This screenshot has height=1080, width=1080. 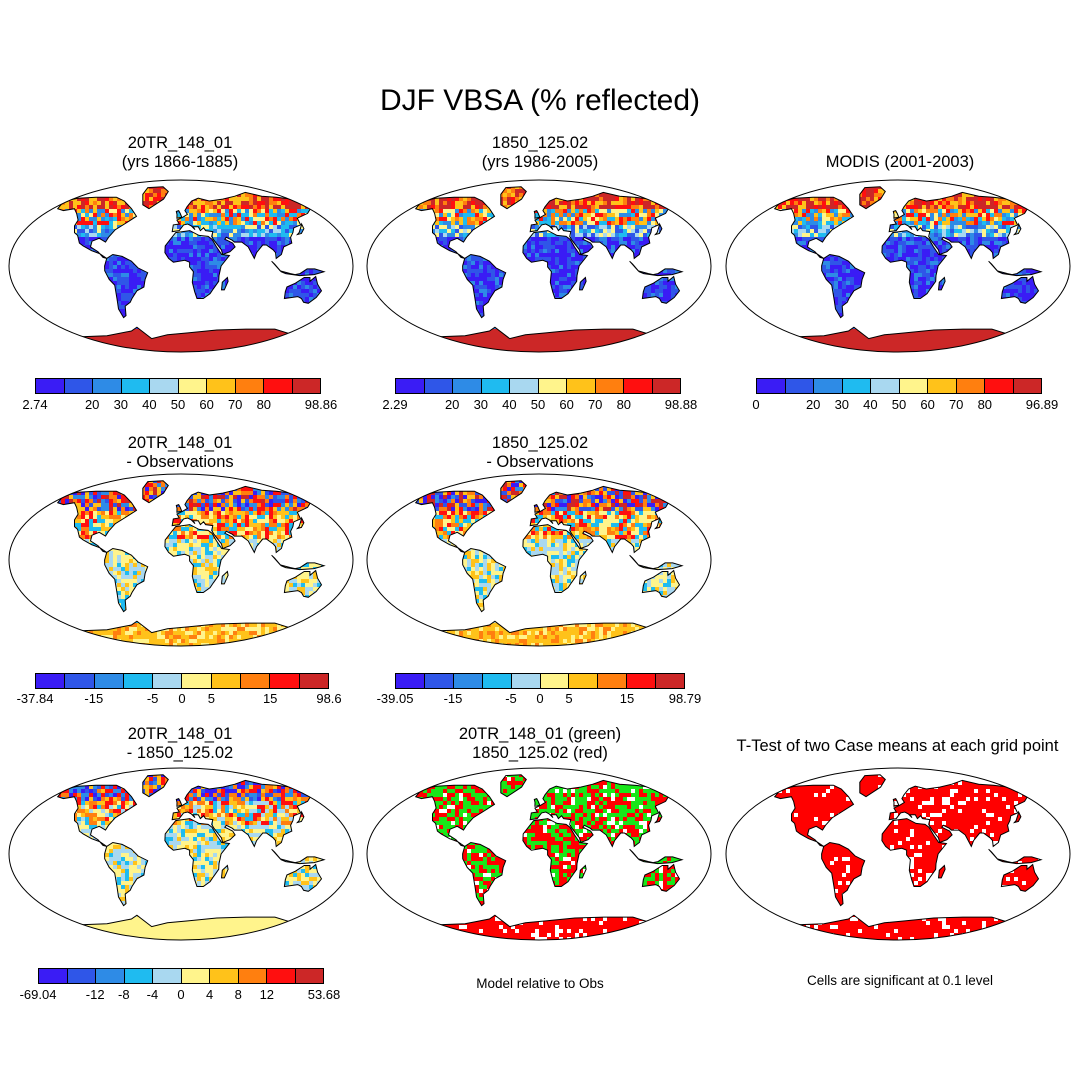 What do you see at coordinates (38, 994) in the screenshot?
I see `colorbar-tick-label: -69.04` at bounding box center [38, 994].